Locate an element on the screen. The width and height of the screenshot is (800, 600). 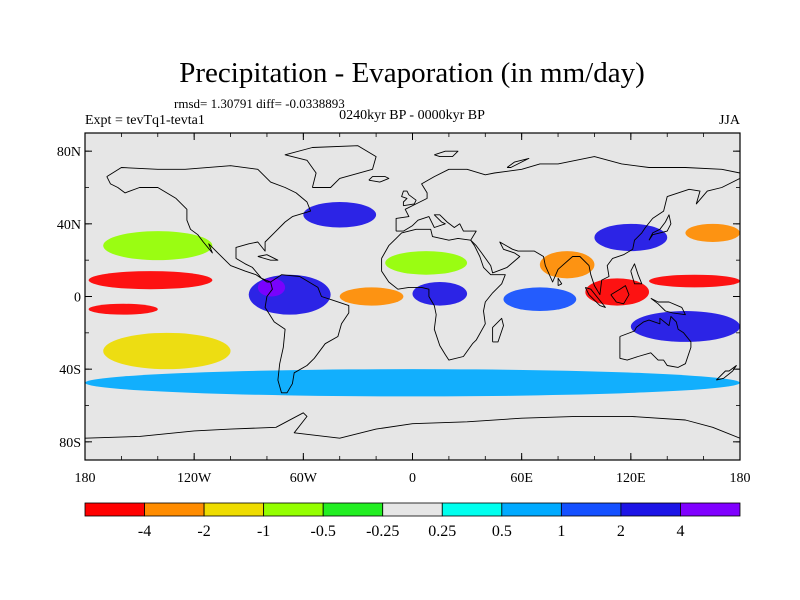
coastline-novaya-zemlya is located at coordinates (518, 162).